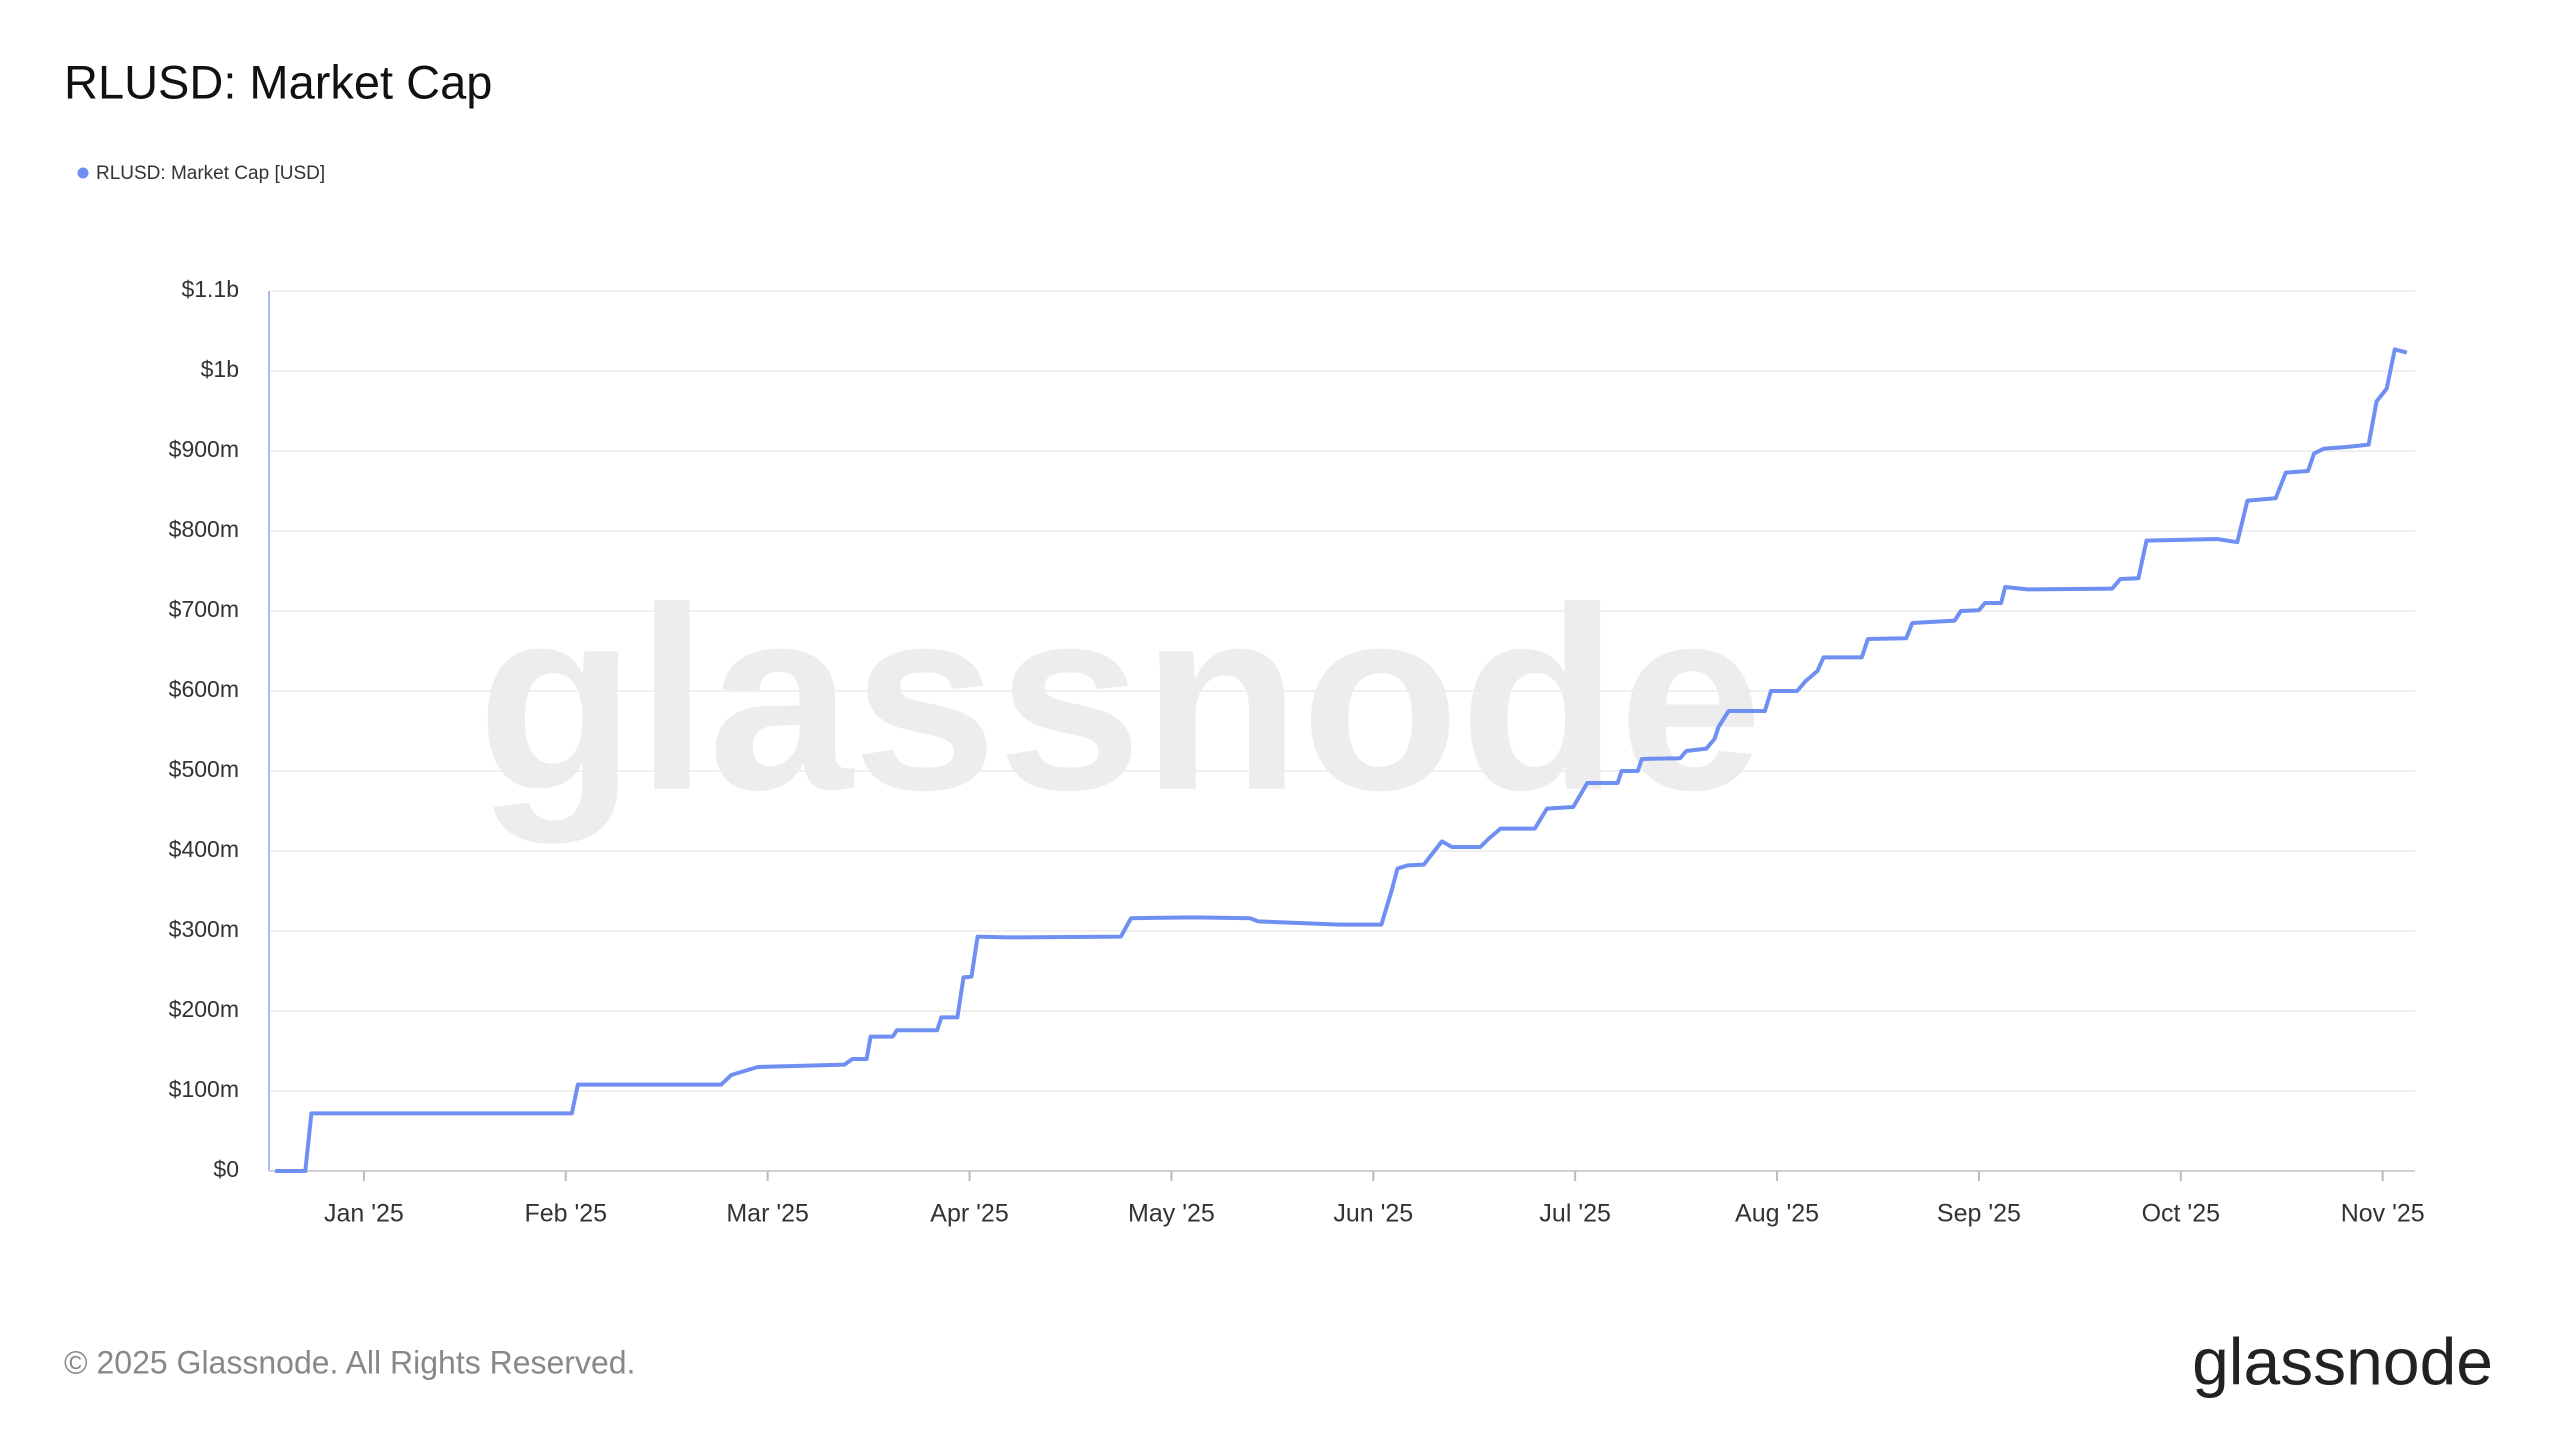  Describe the element at coordinates (220, 369) in the screenshot. I see `y-tick-label: $1b` at that location.